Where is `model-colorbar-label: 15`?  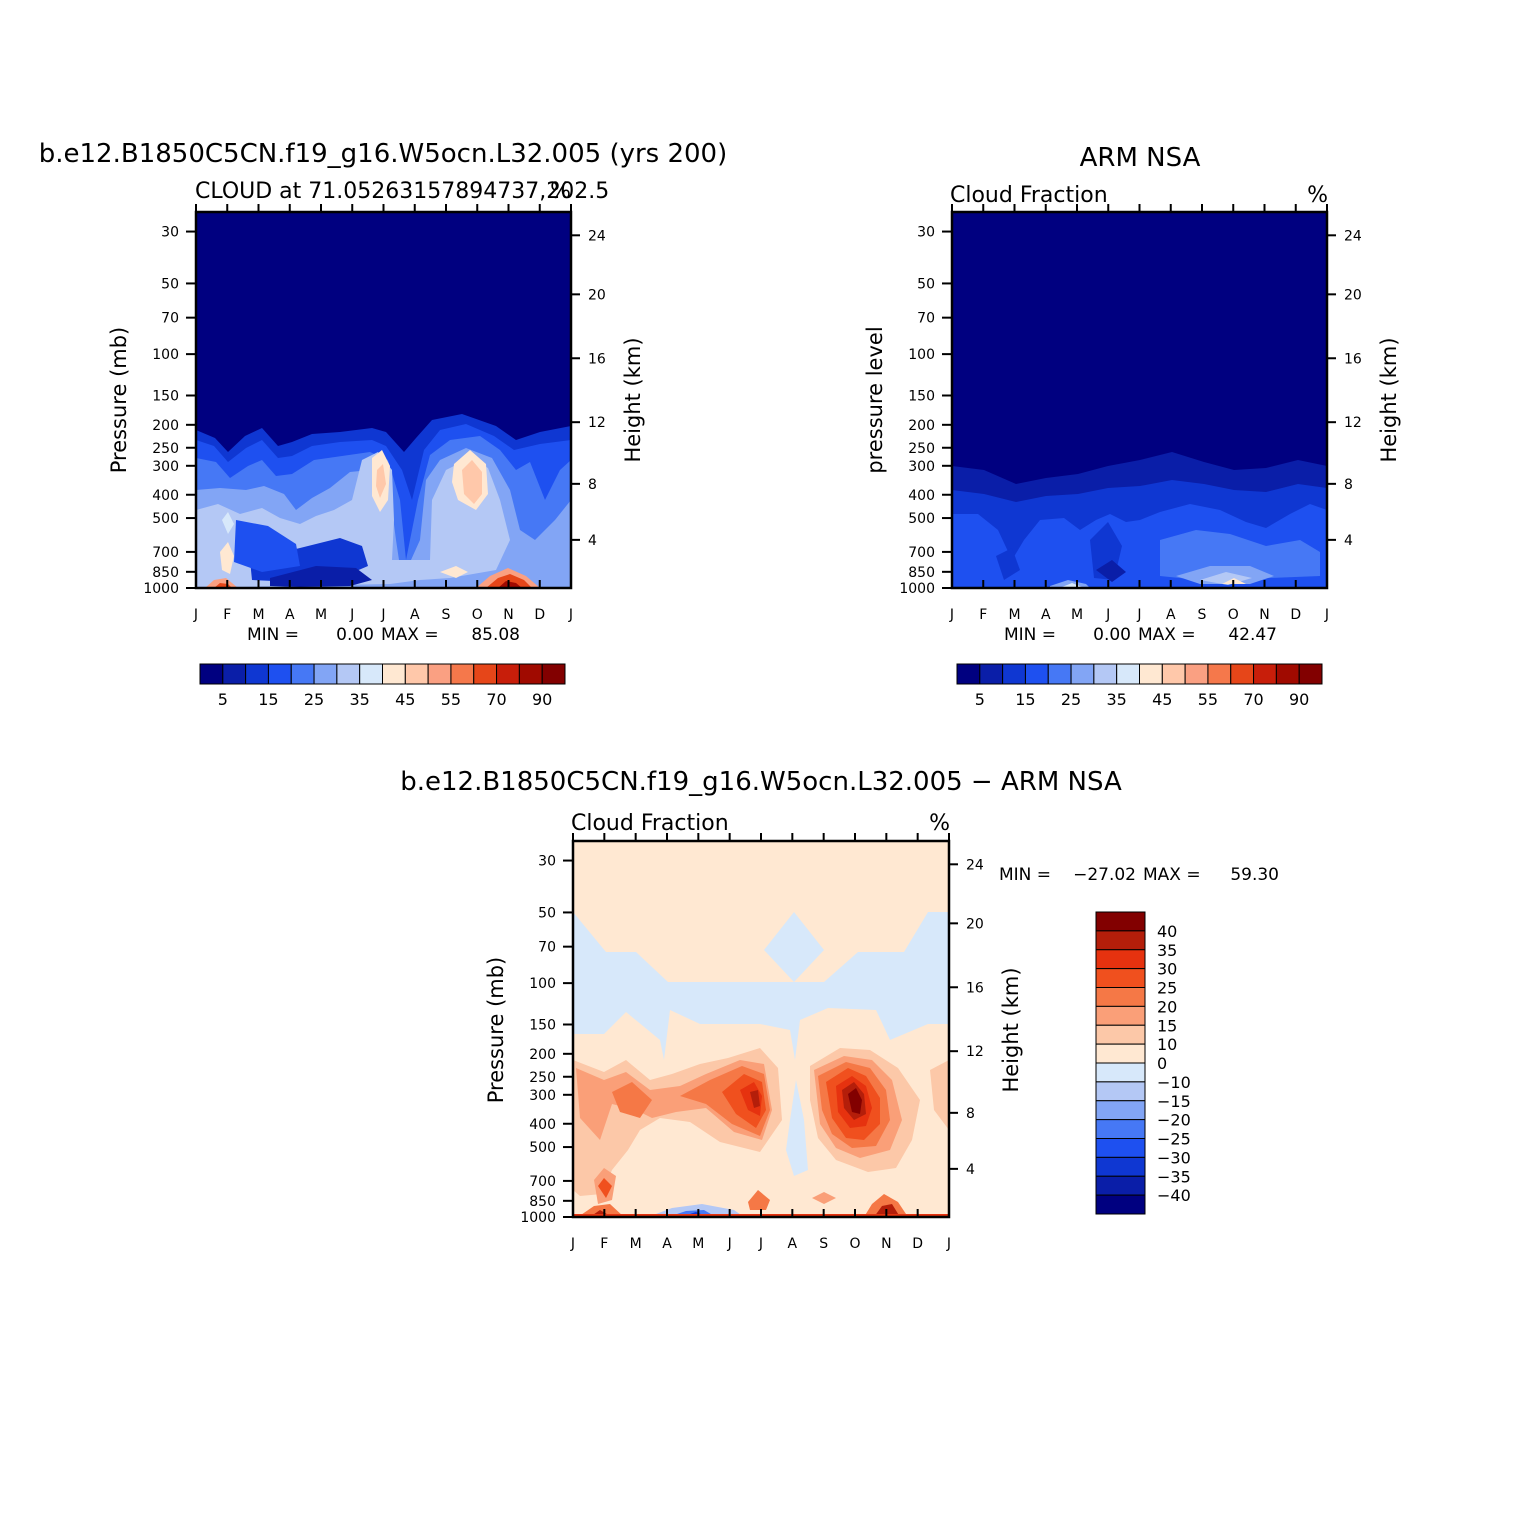
model-colorbar-label: 15 is located at coordinates (268, 699).